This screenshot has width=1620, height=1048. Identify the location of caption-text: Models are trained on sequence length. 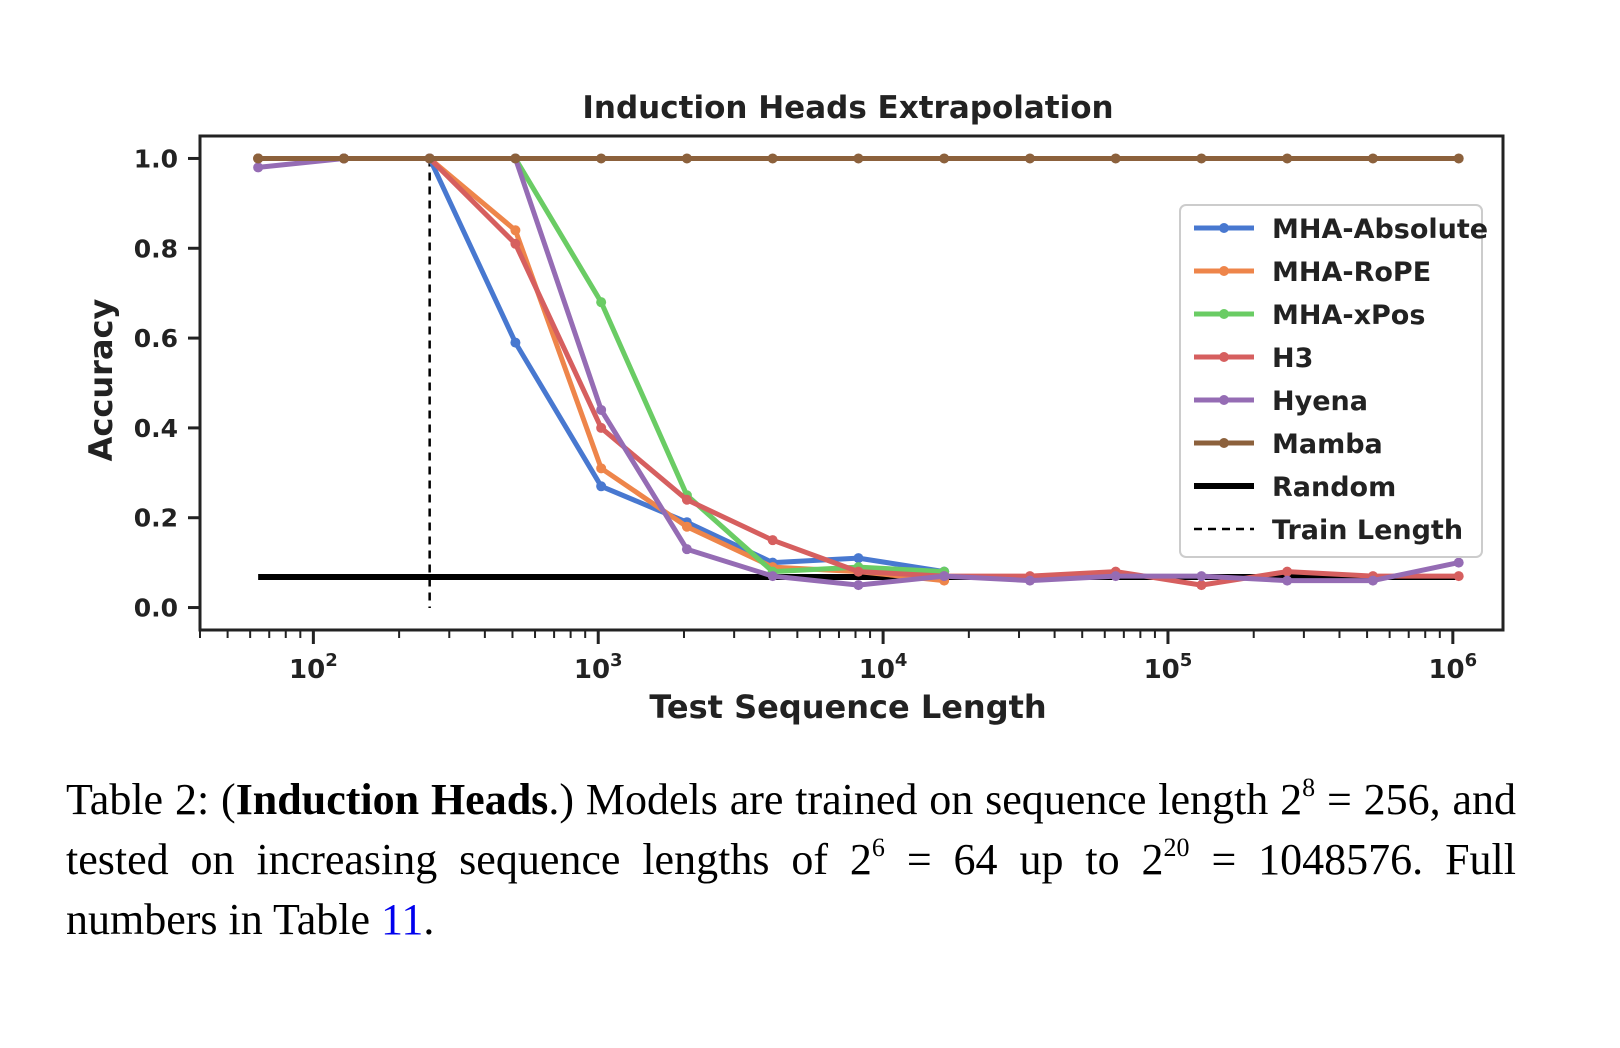
(927, 799).